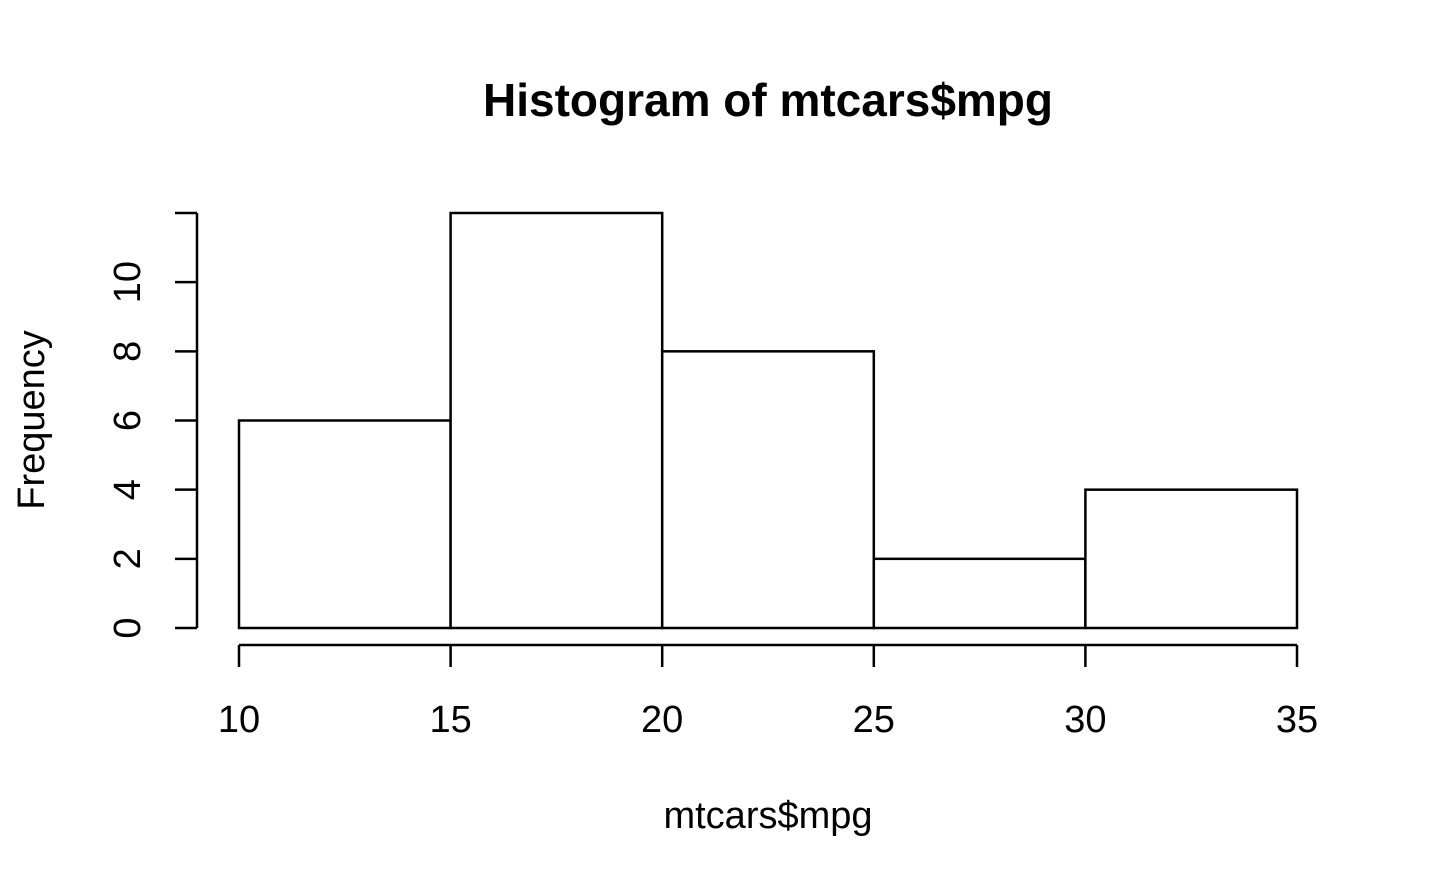  Describe the element at coordinates (128, 420) in the screenshot. I see `y-tick-label: 6` at that location.